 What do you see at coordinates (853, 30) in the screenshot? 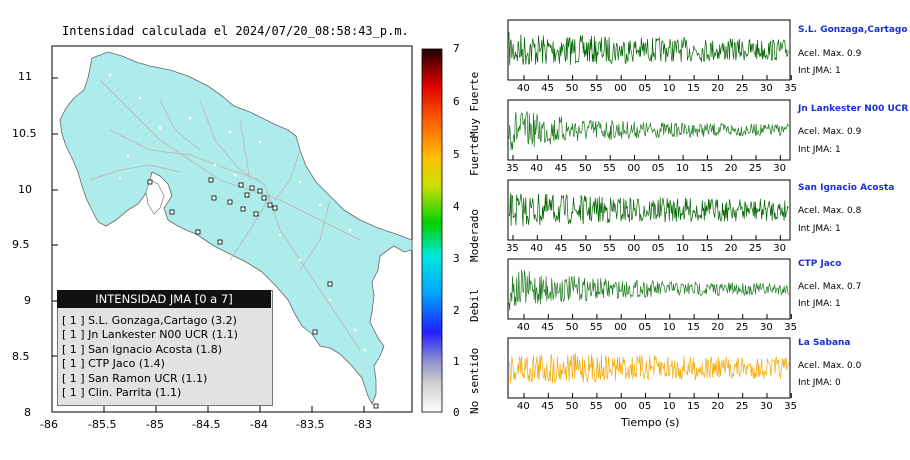
I see `station-name: S.L. Gonzaga,Cartago` at bounding box center [853, 30].